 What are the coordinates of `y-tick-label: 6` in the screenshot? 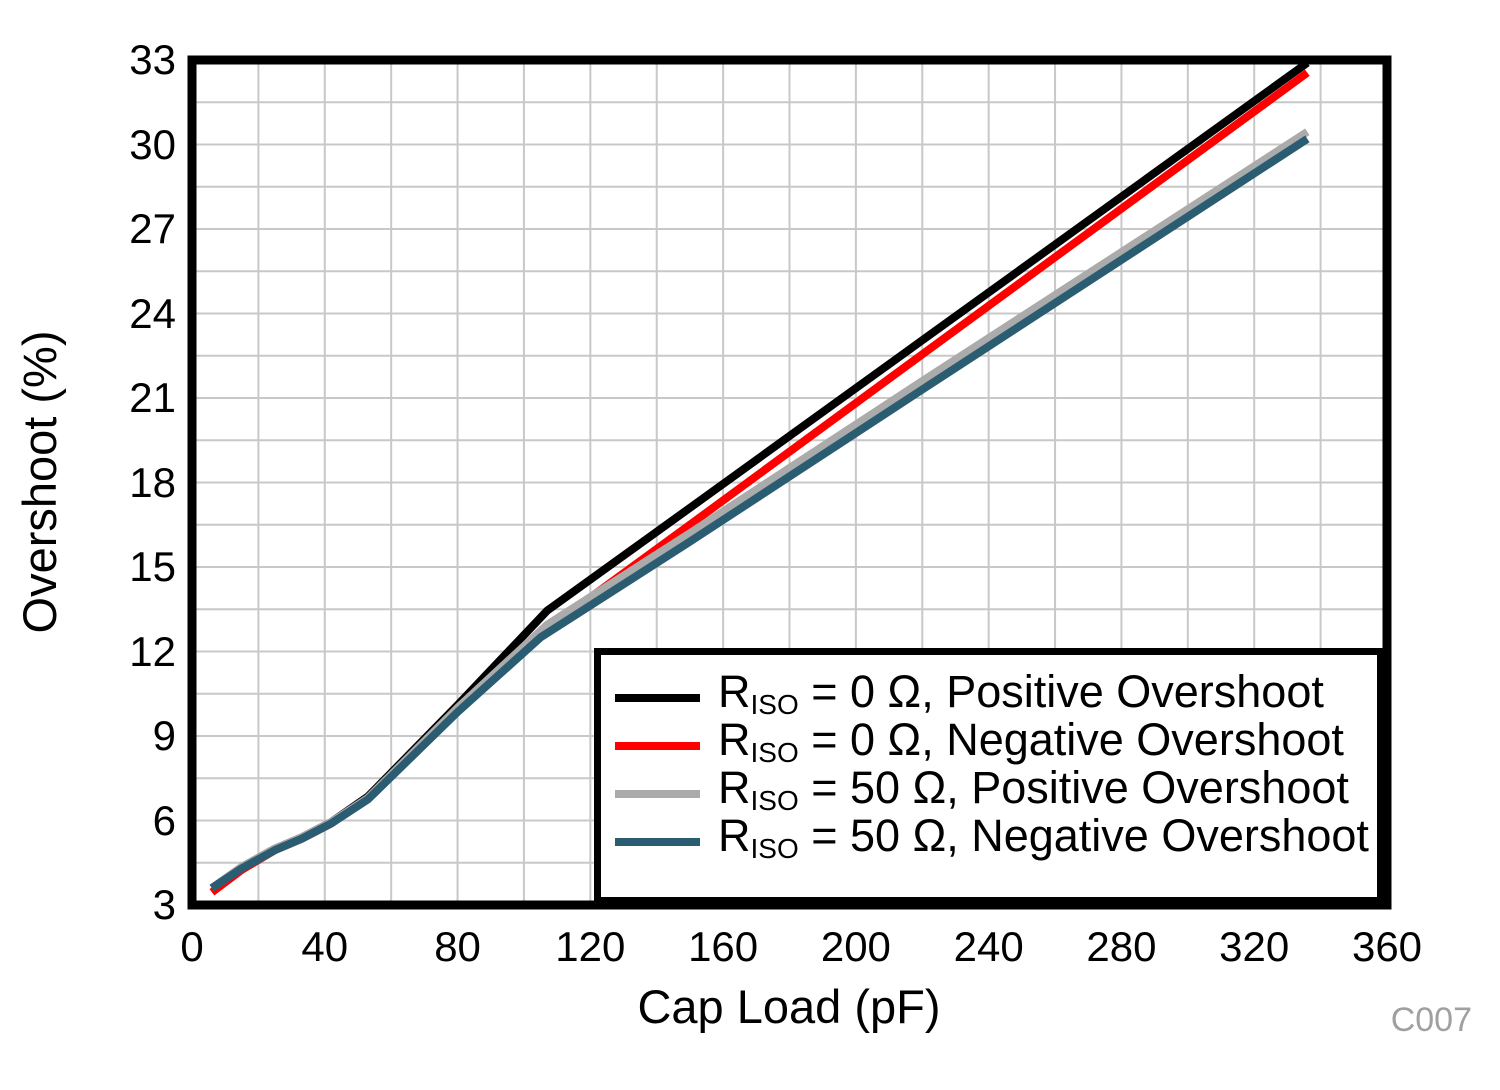 It's located at (164, 820).